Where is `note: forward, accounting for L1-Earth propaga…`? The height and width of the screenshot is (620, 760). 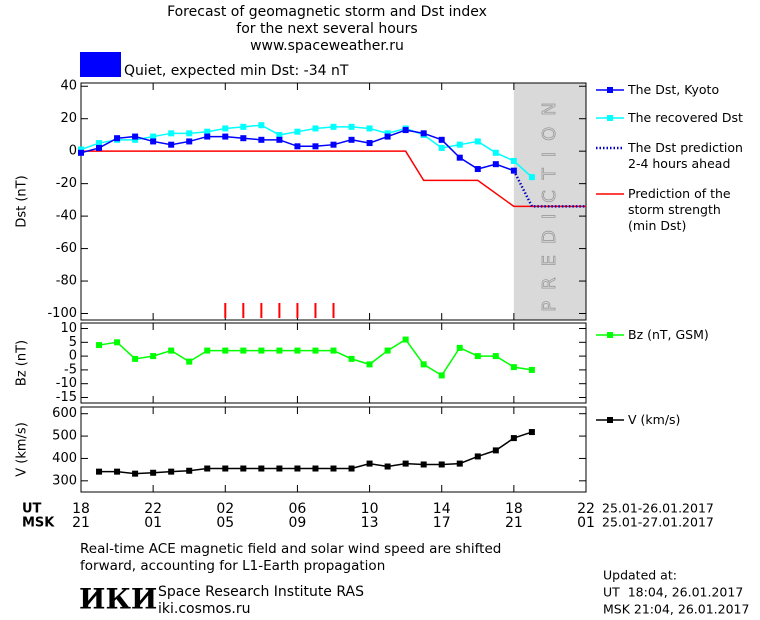
note: forward, accounting for L1-Earth propaga… is located at coordinates (232, 566).